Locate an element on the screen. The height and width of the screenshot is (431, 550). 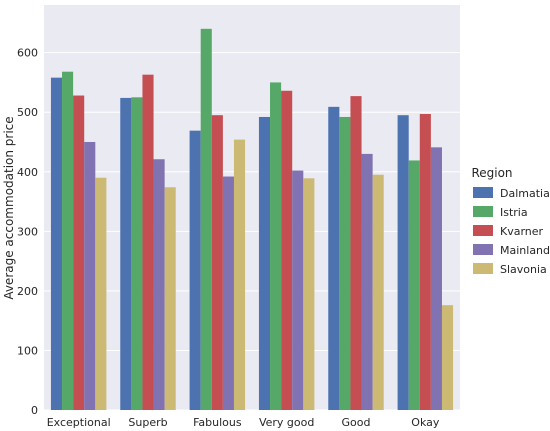
legend-title: Region is located at coordinates (491, 173).